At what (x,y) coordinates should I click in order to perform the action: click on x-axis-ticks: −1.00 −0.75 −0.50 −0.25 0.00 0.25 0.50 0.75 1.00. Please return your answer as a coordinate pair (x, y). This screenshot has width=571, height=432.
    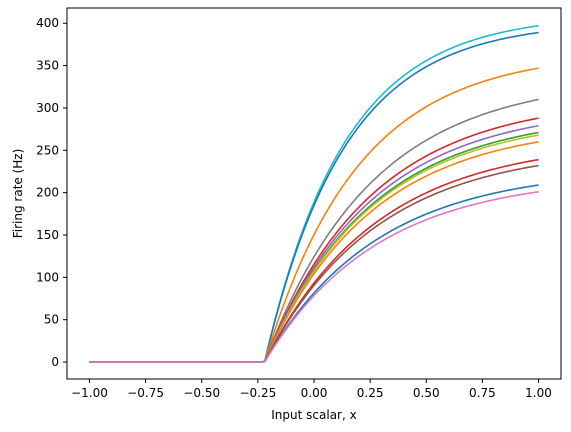
    Looking at the image, I should click on (311, 389).